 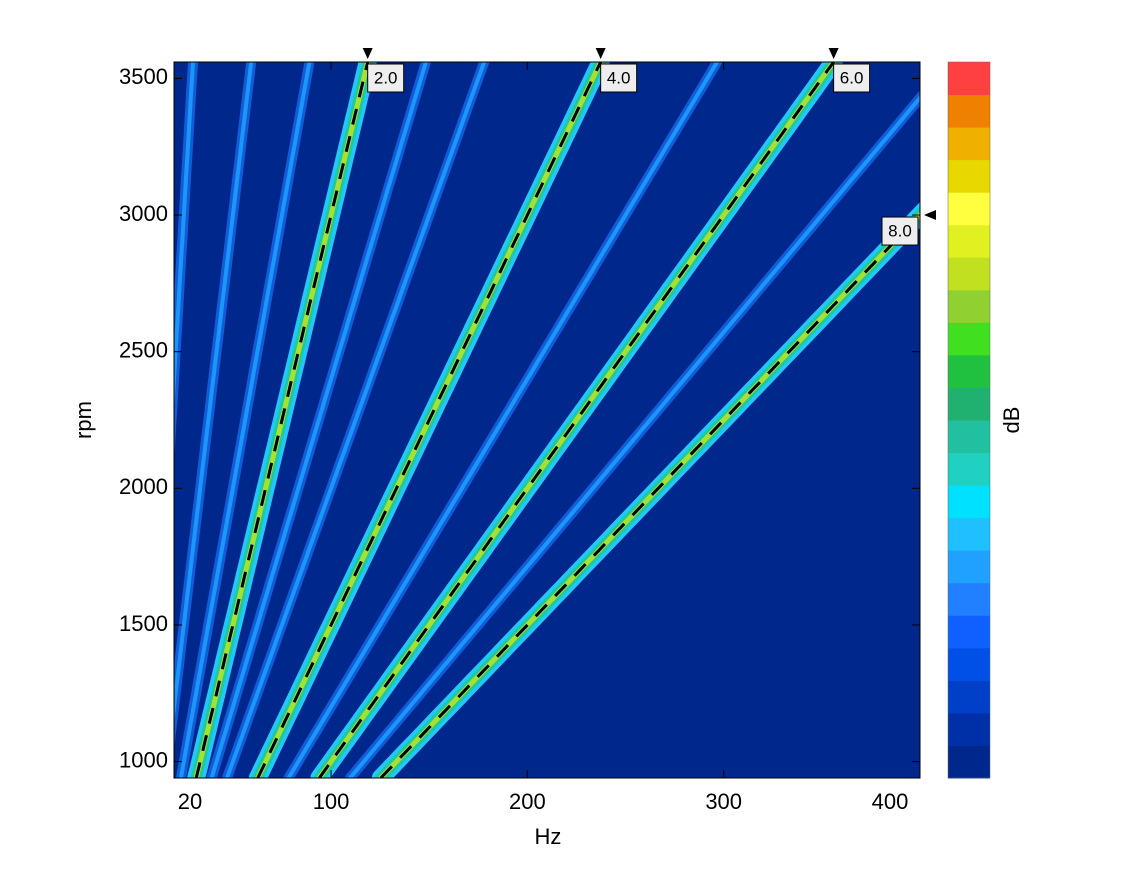 I want to click on x-tick-label: 20, so click(x=190, y=801).